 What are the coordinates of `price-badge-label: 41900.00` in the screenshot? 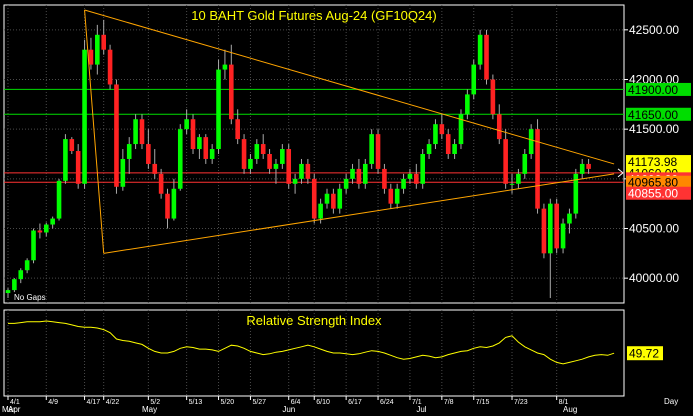 It's located at (653, 90).